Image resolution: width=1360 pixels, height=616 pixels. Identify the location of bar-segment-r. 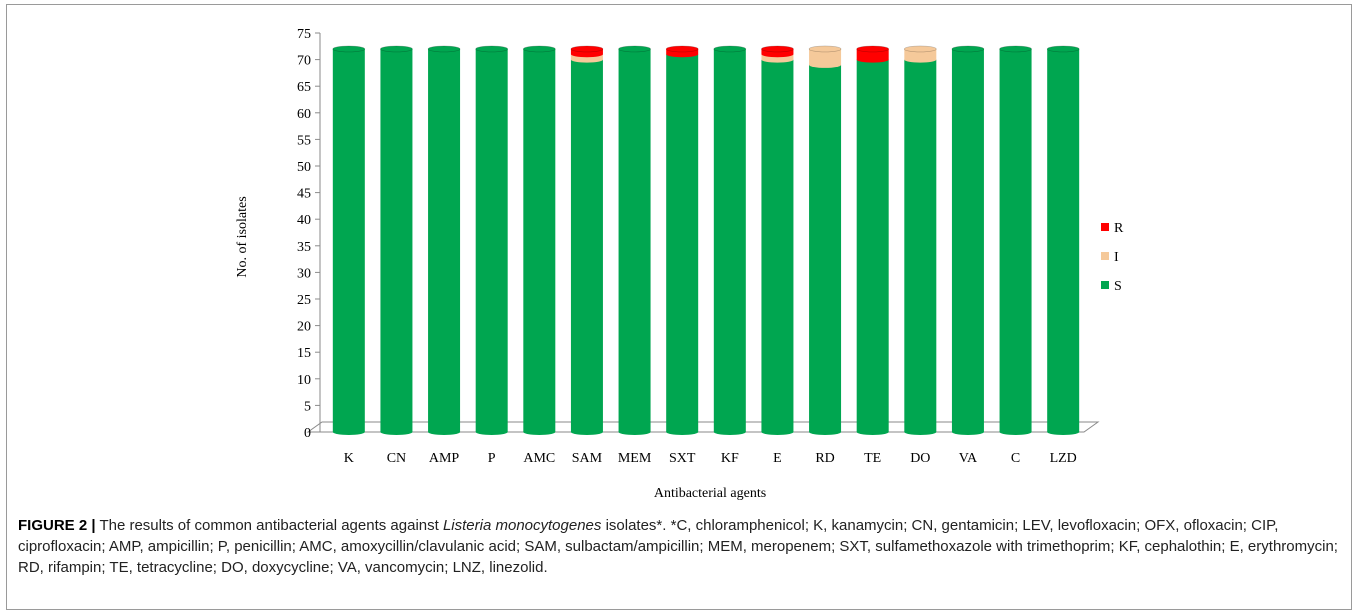
(872, 54).